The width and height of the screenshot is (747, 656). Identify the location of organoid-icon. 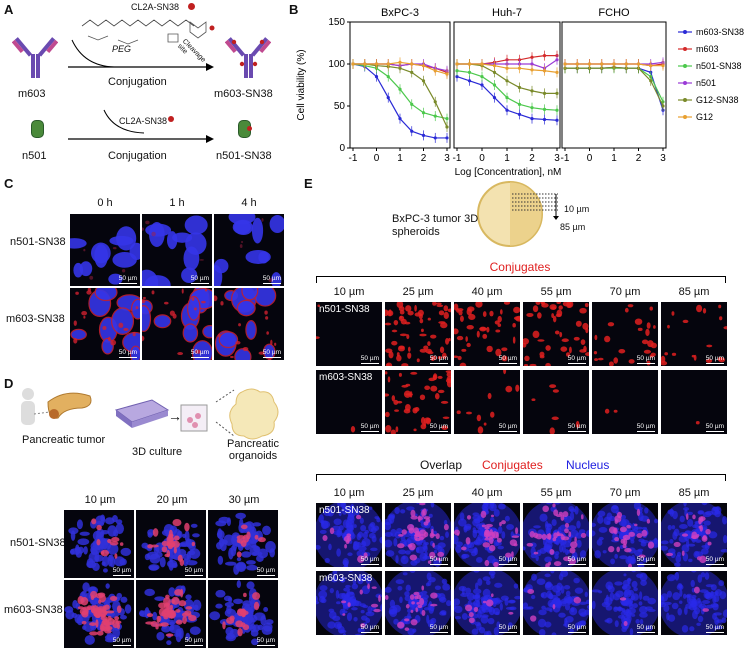
(247, 414).